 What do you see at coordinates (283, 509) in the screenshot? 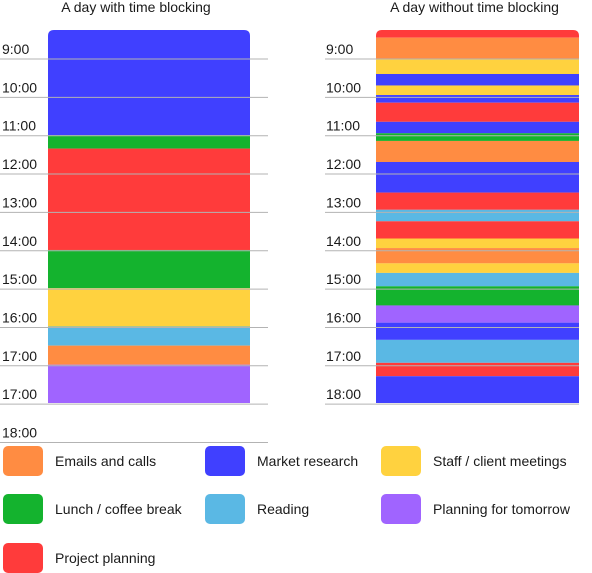
I see `legend-label: Reading` at bounding box center [283, 509].